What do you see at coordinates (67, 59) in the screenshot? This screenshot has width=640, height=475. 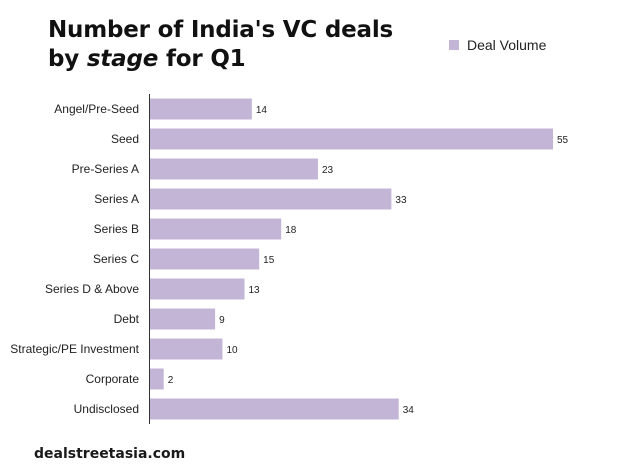 I see `title-line-2-start: by` at bounding box center [67, 59].